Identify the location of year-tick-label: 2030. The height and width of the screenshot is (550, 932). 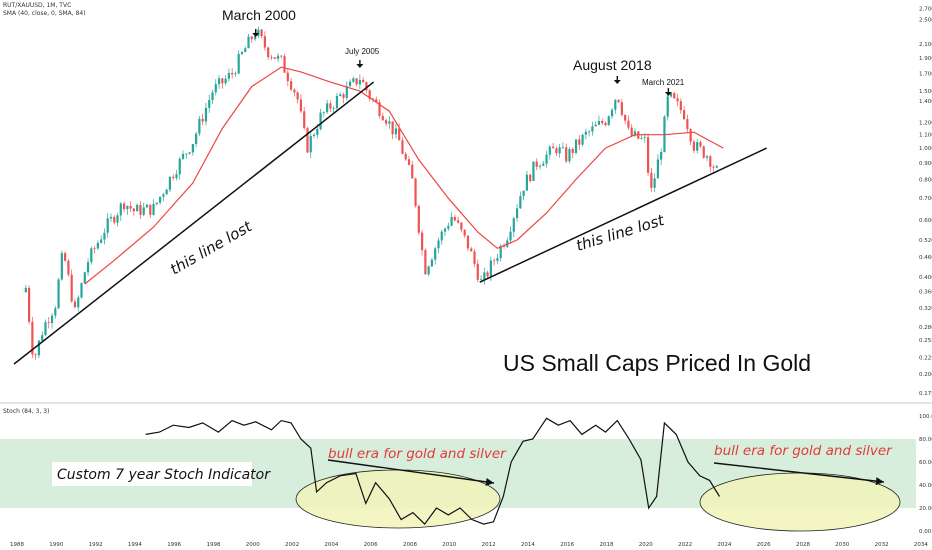
(842, 545).